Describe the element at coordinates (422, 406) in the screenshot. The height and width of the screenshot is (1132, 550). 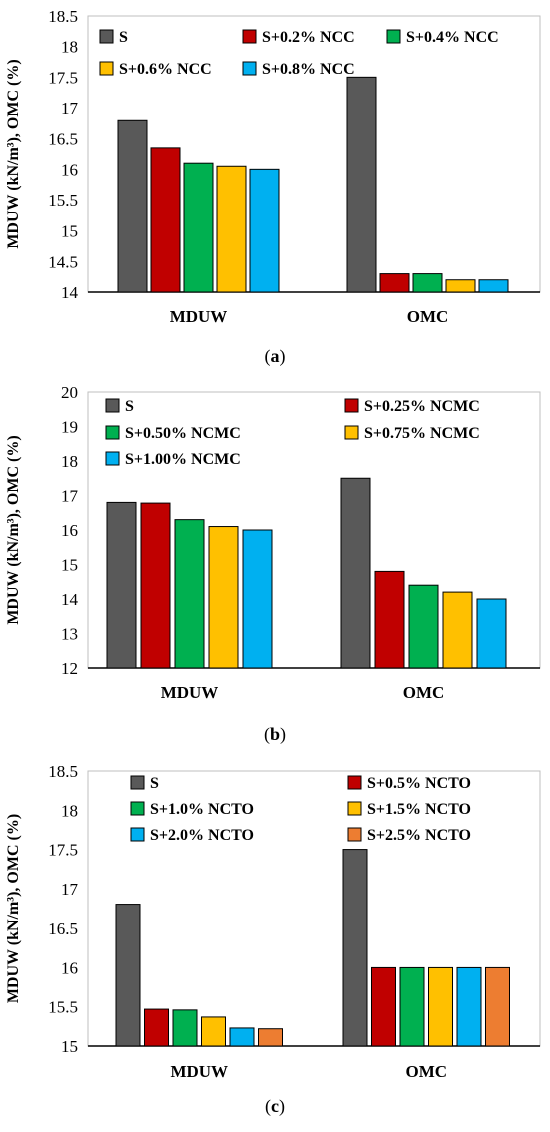
I see `legend-label: S+0.25% NCMC` at that location.